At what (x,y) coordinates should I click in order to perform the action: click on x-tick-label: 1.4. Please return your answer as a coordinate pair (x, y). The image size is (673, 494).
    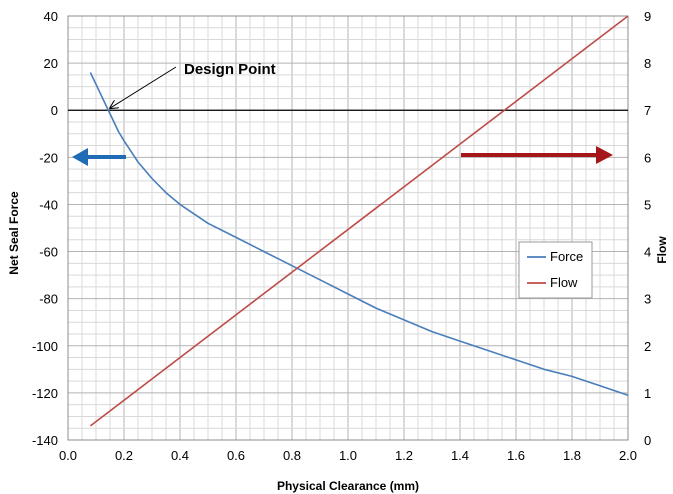
    Looking at the image, I should click on (460, 455).